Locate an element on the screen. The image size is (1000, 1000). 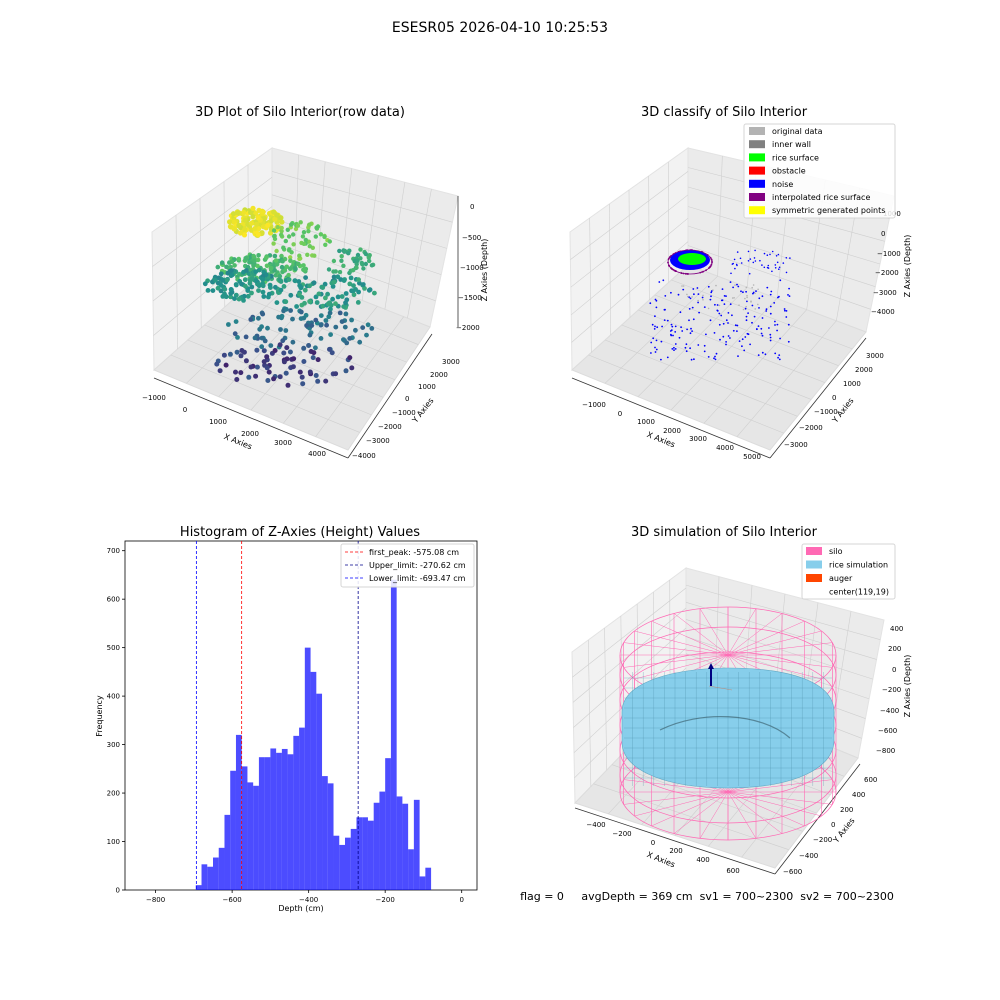
x-tick-label: 600 is located at coordinates (732, 871).